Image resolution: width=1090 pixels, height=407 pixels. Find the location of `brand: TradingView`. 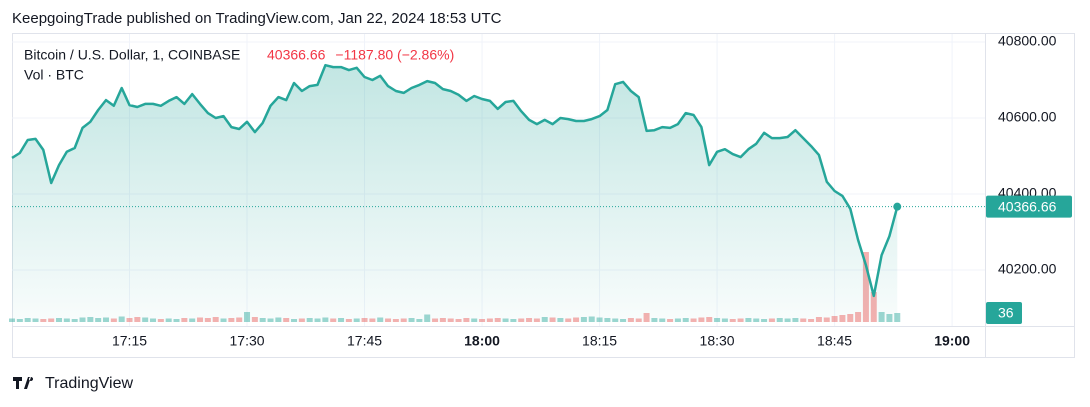

brand: TradingView is located at coordinates (89, 383).